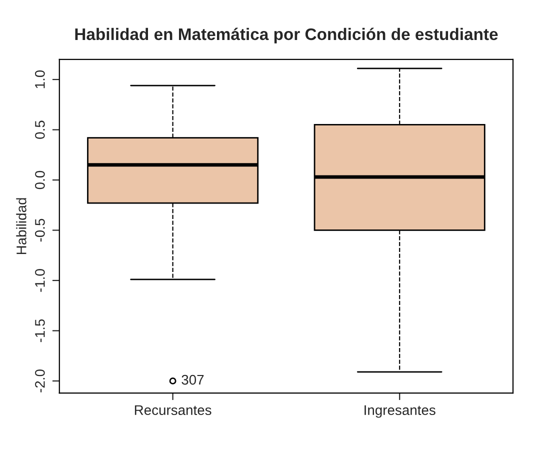  What do you see at coordinates (400, 411) in the screenshot?
I see `x-tick-label: Ingresantes` at bounding box center [400, 411].